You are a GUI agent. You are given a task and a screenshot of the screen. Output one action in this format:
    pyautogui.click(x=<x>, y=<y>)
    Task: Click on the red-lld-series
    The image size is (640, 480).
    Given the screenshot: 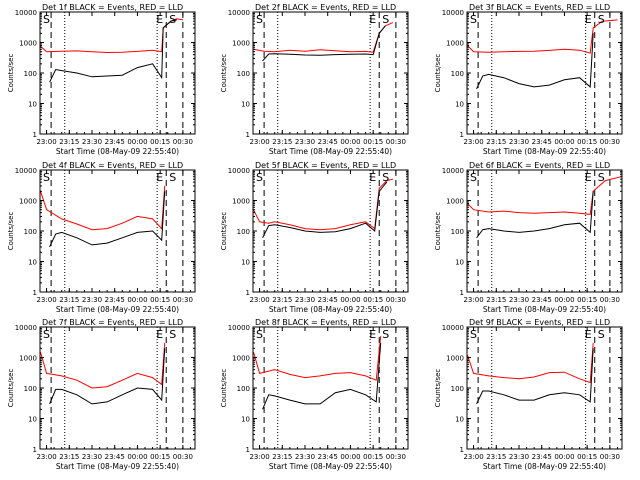 What is the action you would take?
    pyautogui.click(x=317, y=358)
    